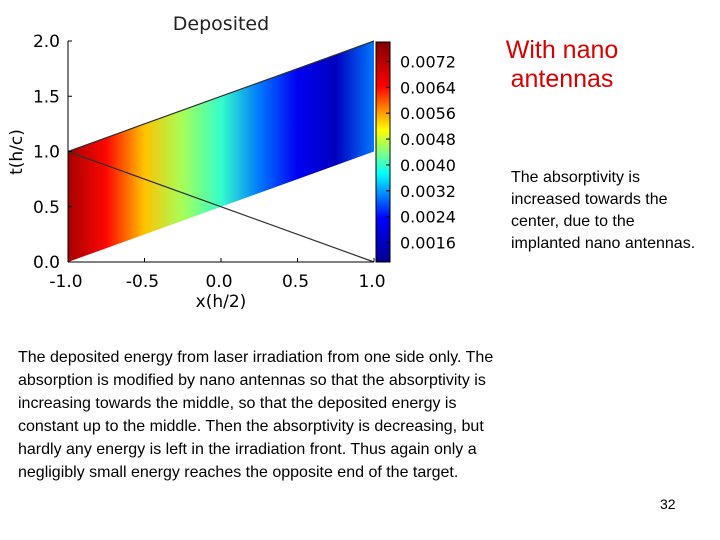 Image resolution: width=720 pixels, height=540 pixels. I want to click on y-tick-label: 1.5, so click(46, 97).